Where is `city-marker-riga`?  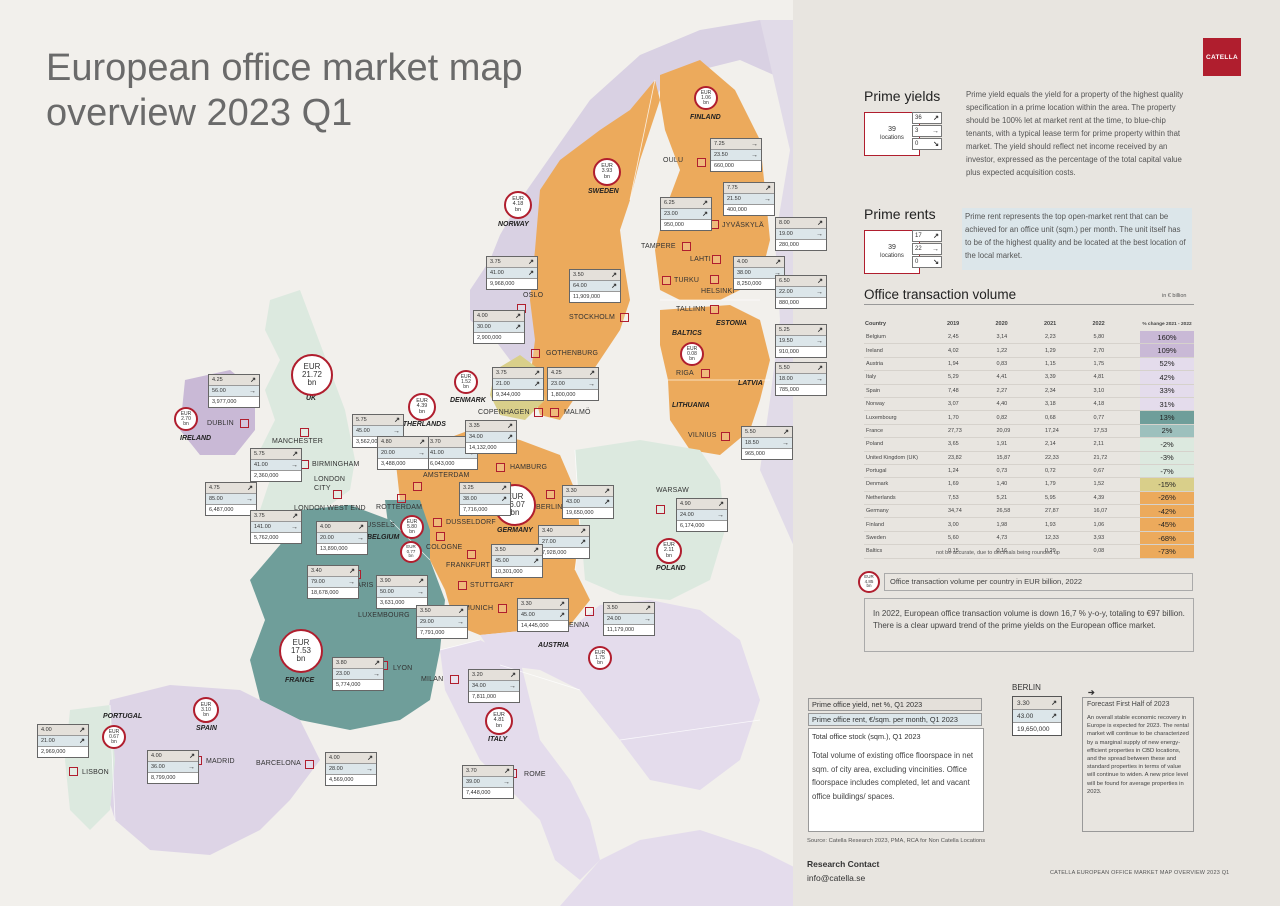 city-marker-riga is located at coordinates (705, 373).